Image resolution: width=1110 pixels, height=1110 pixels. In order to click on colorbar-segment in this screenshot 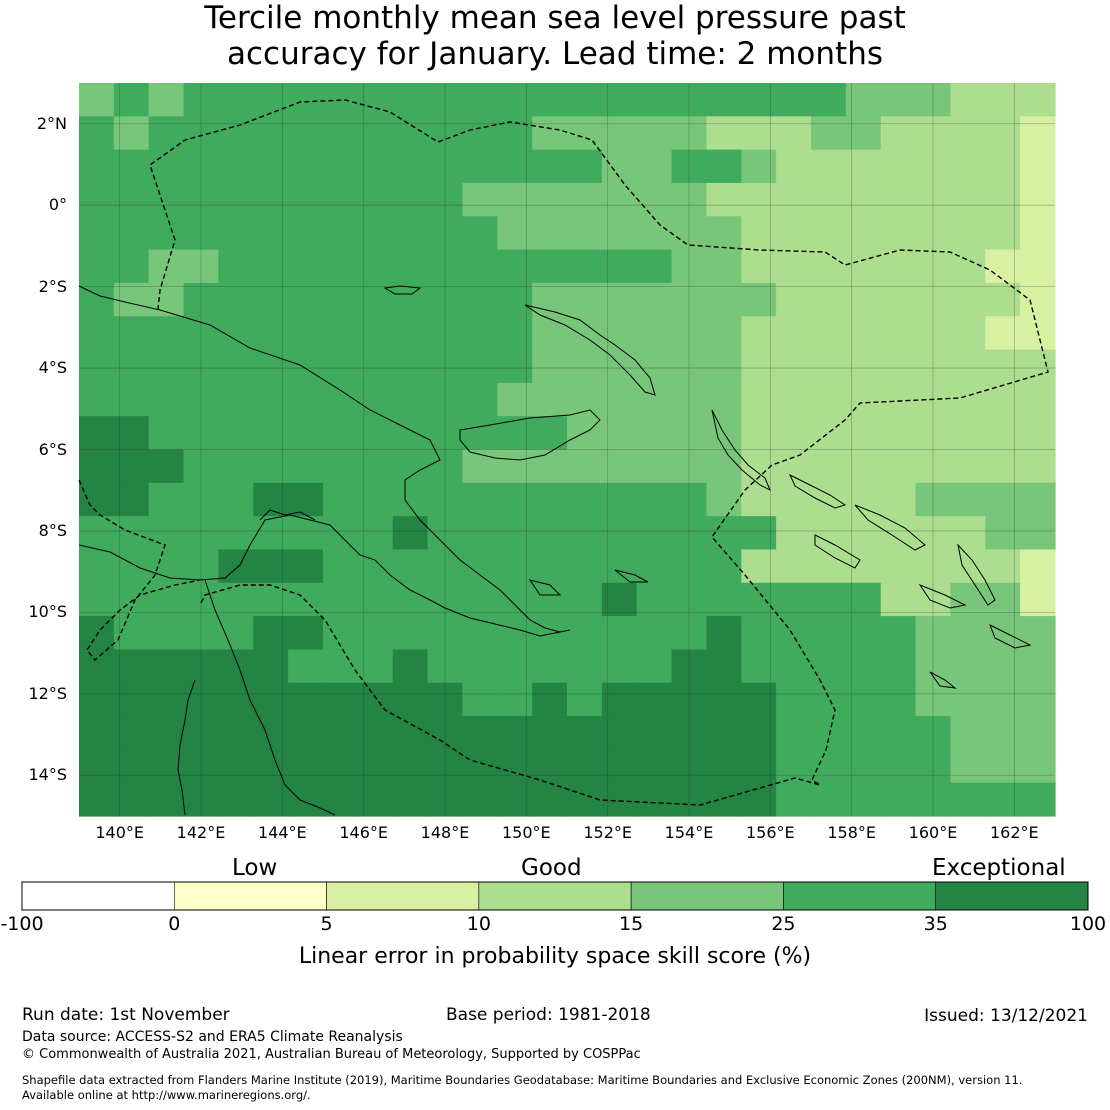, I will do `click(98, 896)`.